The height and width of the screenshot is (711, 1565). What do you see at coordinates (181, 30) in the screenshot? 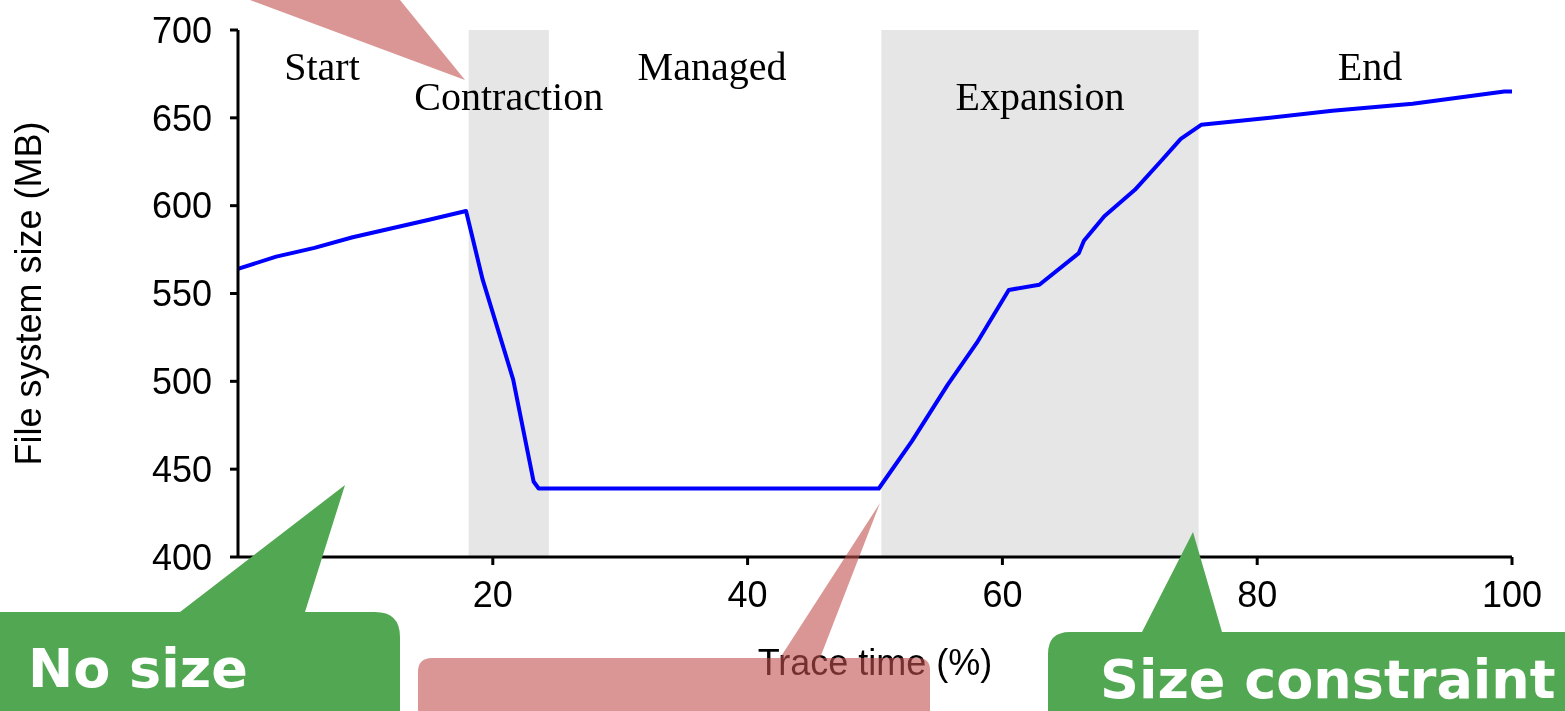
I see `y-tick-label: 700` at bounding box center [181, 30].